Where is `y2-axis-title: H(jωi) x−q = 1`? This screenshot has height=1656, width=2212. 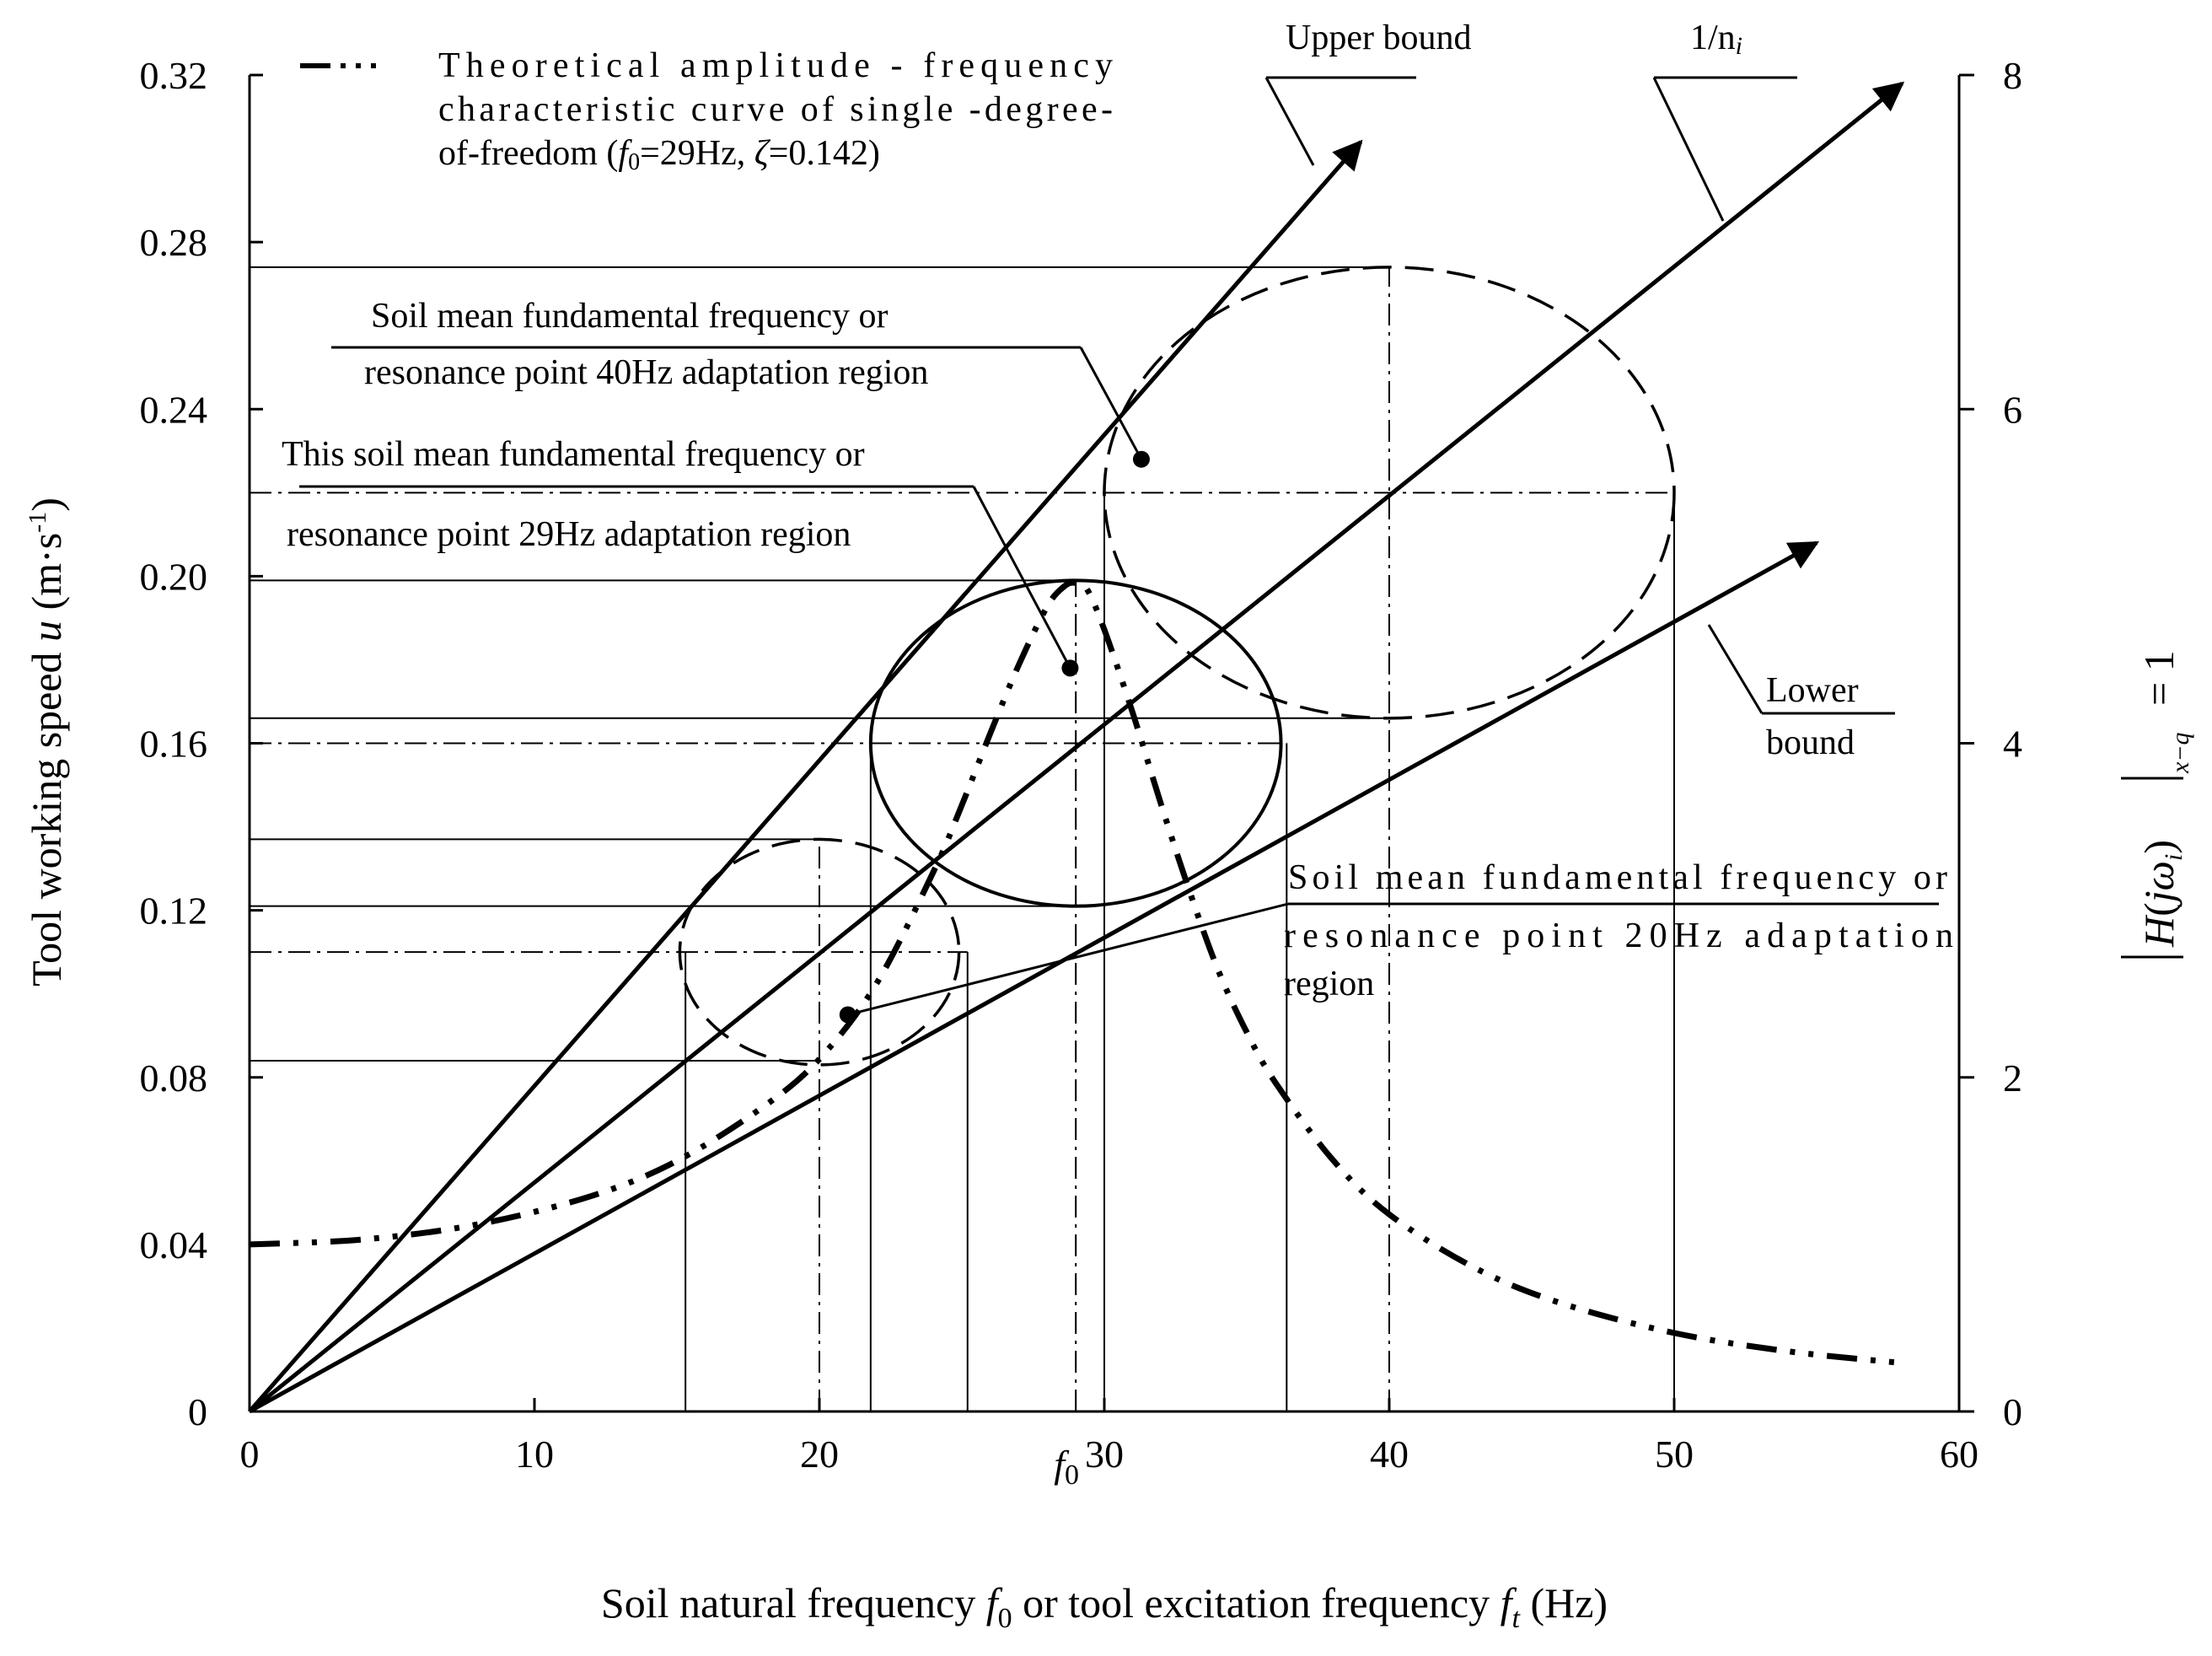 y2-axis-title: H(jωi) x−q = 1 is located at coordinates (2158, 804).